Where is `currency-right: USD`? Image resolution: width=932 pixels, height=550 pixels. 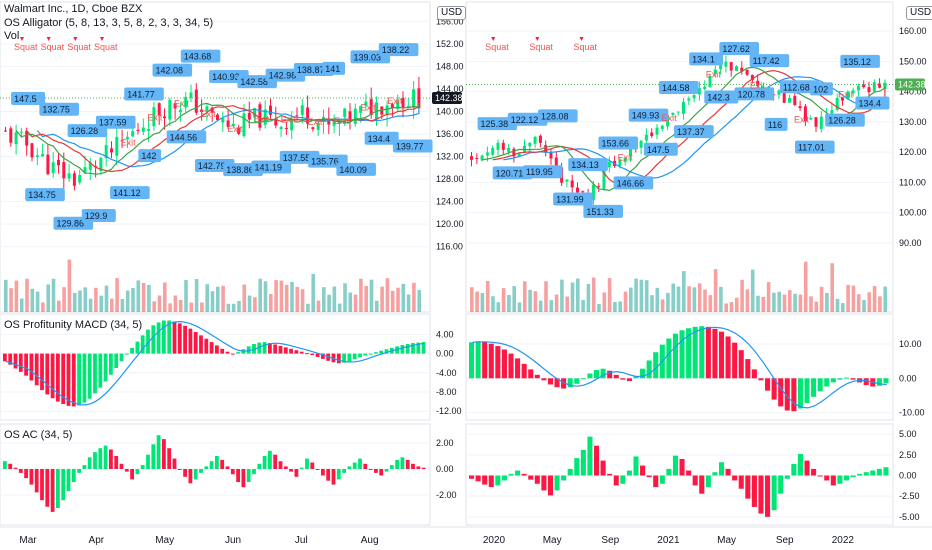
currency-right: USD is located at coordinates (919, 13).